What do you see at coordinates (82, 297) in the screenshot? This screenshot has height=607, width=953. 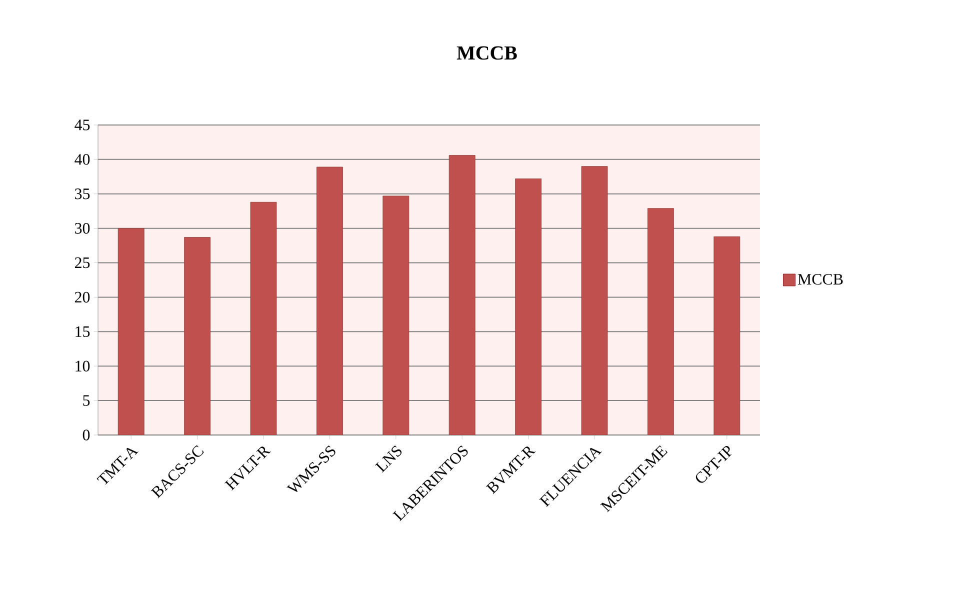 I see `y-tick-label: 20` at bounding box center [82, 297].